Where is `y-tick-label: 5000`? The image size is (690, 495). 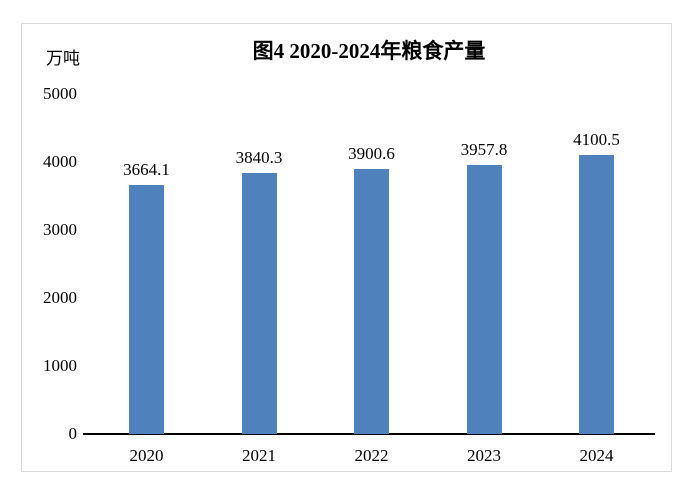
y-tick-label: 5000 is located at coordinates (60, 93).